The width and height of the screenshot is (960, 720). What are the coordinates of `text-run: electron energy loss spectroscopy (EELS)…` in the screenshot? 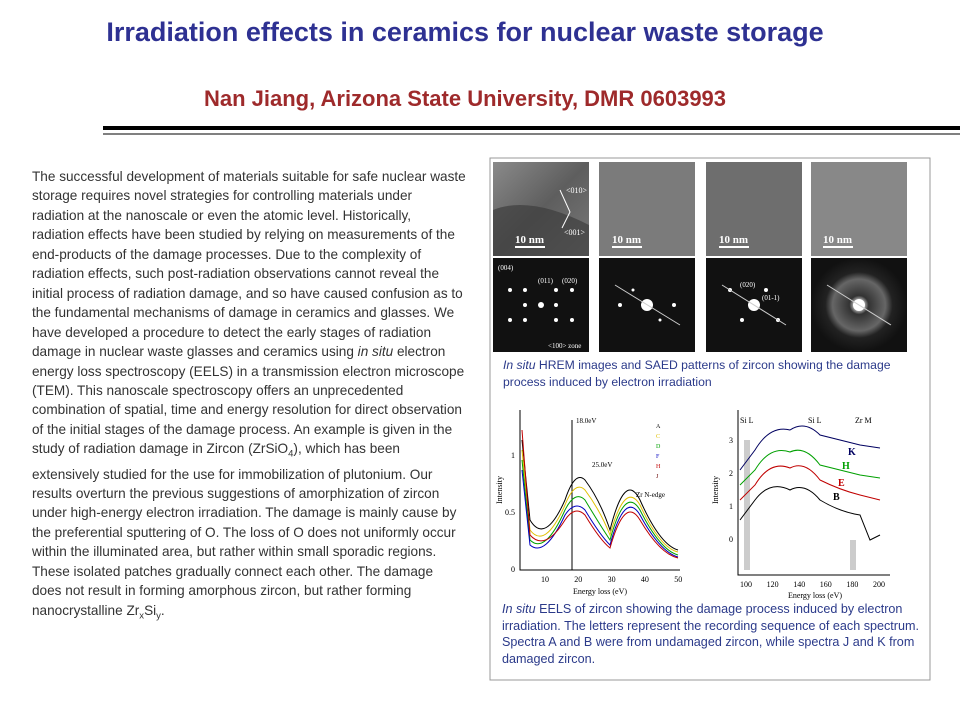 It's located at (248, 400).